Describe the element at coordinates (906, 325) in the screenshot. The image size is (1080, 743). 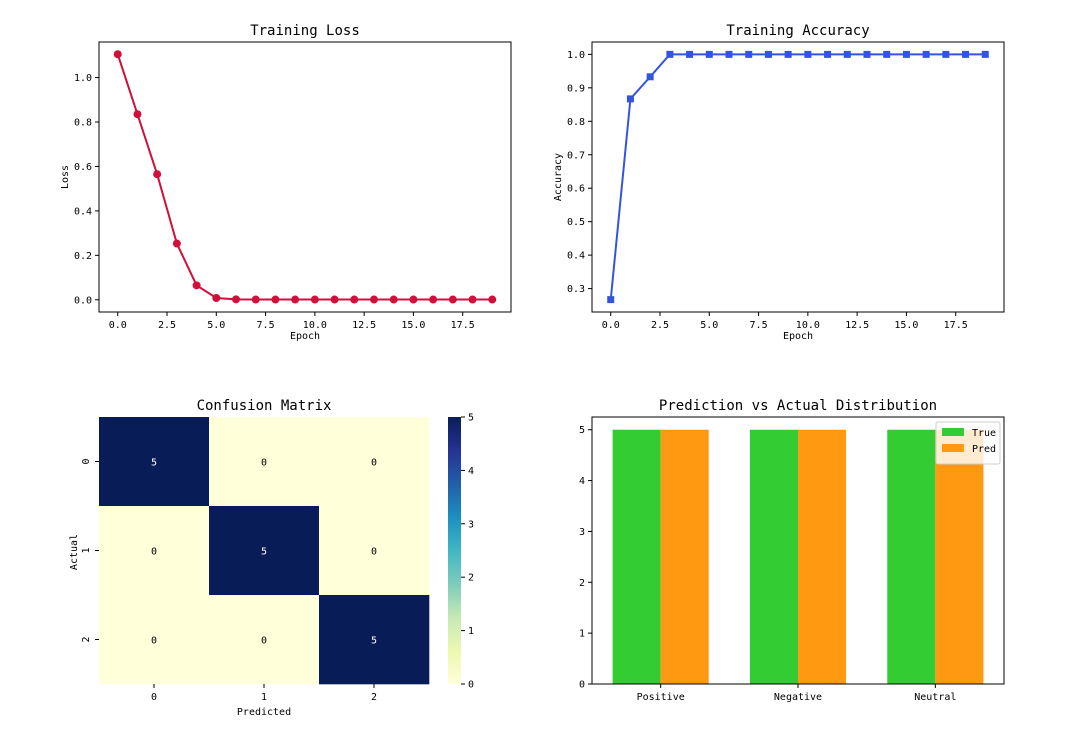
I see `accuracy-x-tick-label: 15.0` at that location.